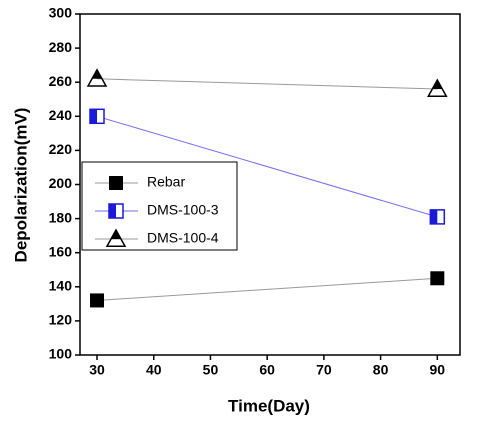  What do you see at coordinates (438, 370) in the screenshot?
I see `x-tick-label: 90` at bounding box center [438, 370].